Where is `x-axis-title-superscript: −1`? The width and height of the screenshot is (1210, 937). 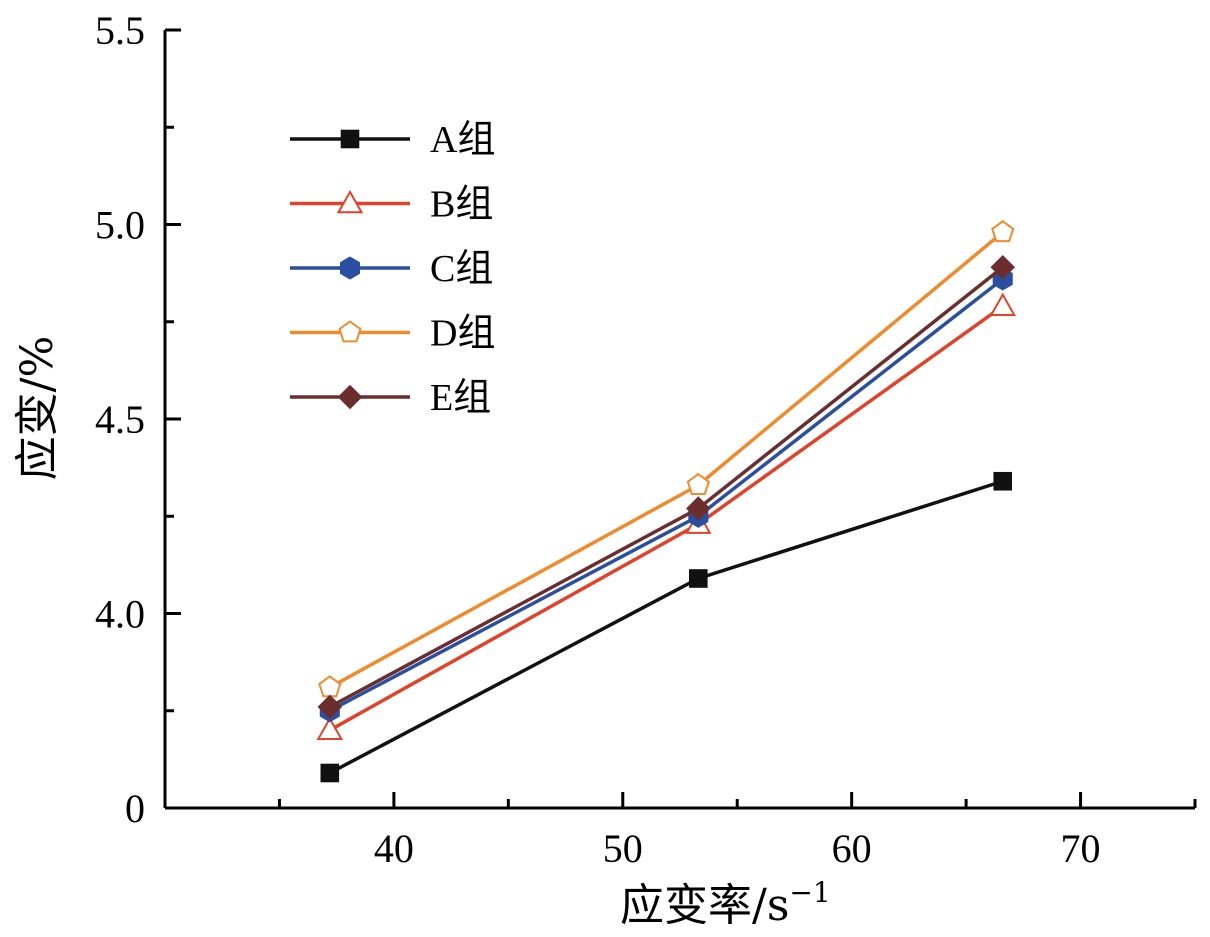
x-axis-title-superscript: −1 is located at coordinates (809, 892).